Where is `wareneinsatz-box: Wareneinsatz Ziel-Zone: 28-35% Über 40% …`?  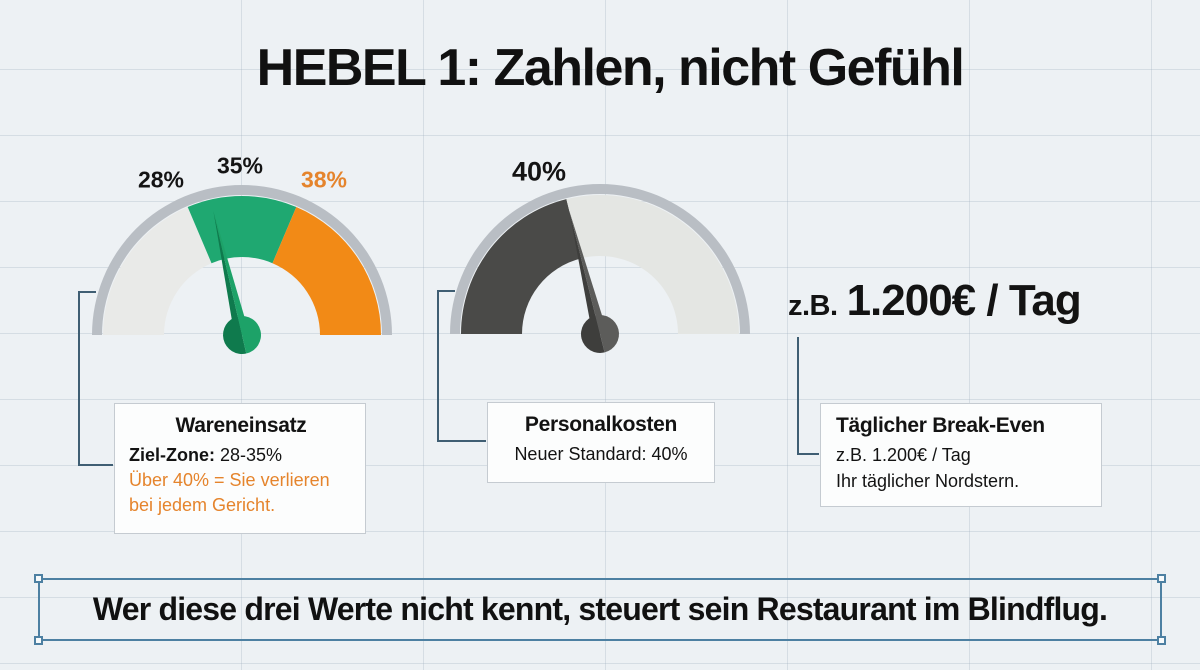
wareneinsatz-box: Wareneinsatz Ziel-Zone: 28-35% Über 40% … is located at coordinates (240, 468).